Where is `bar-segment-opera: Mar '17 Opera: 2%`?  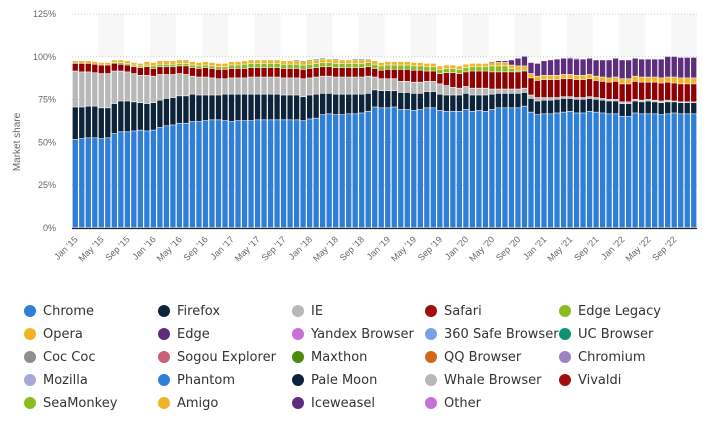
bar-segment-opera: Mar '17 Opera: 2% is located at coordinates (244, 62).